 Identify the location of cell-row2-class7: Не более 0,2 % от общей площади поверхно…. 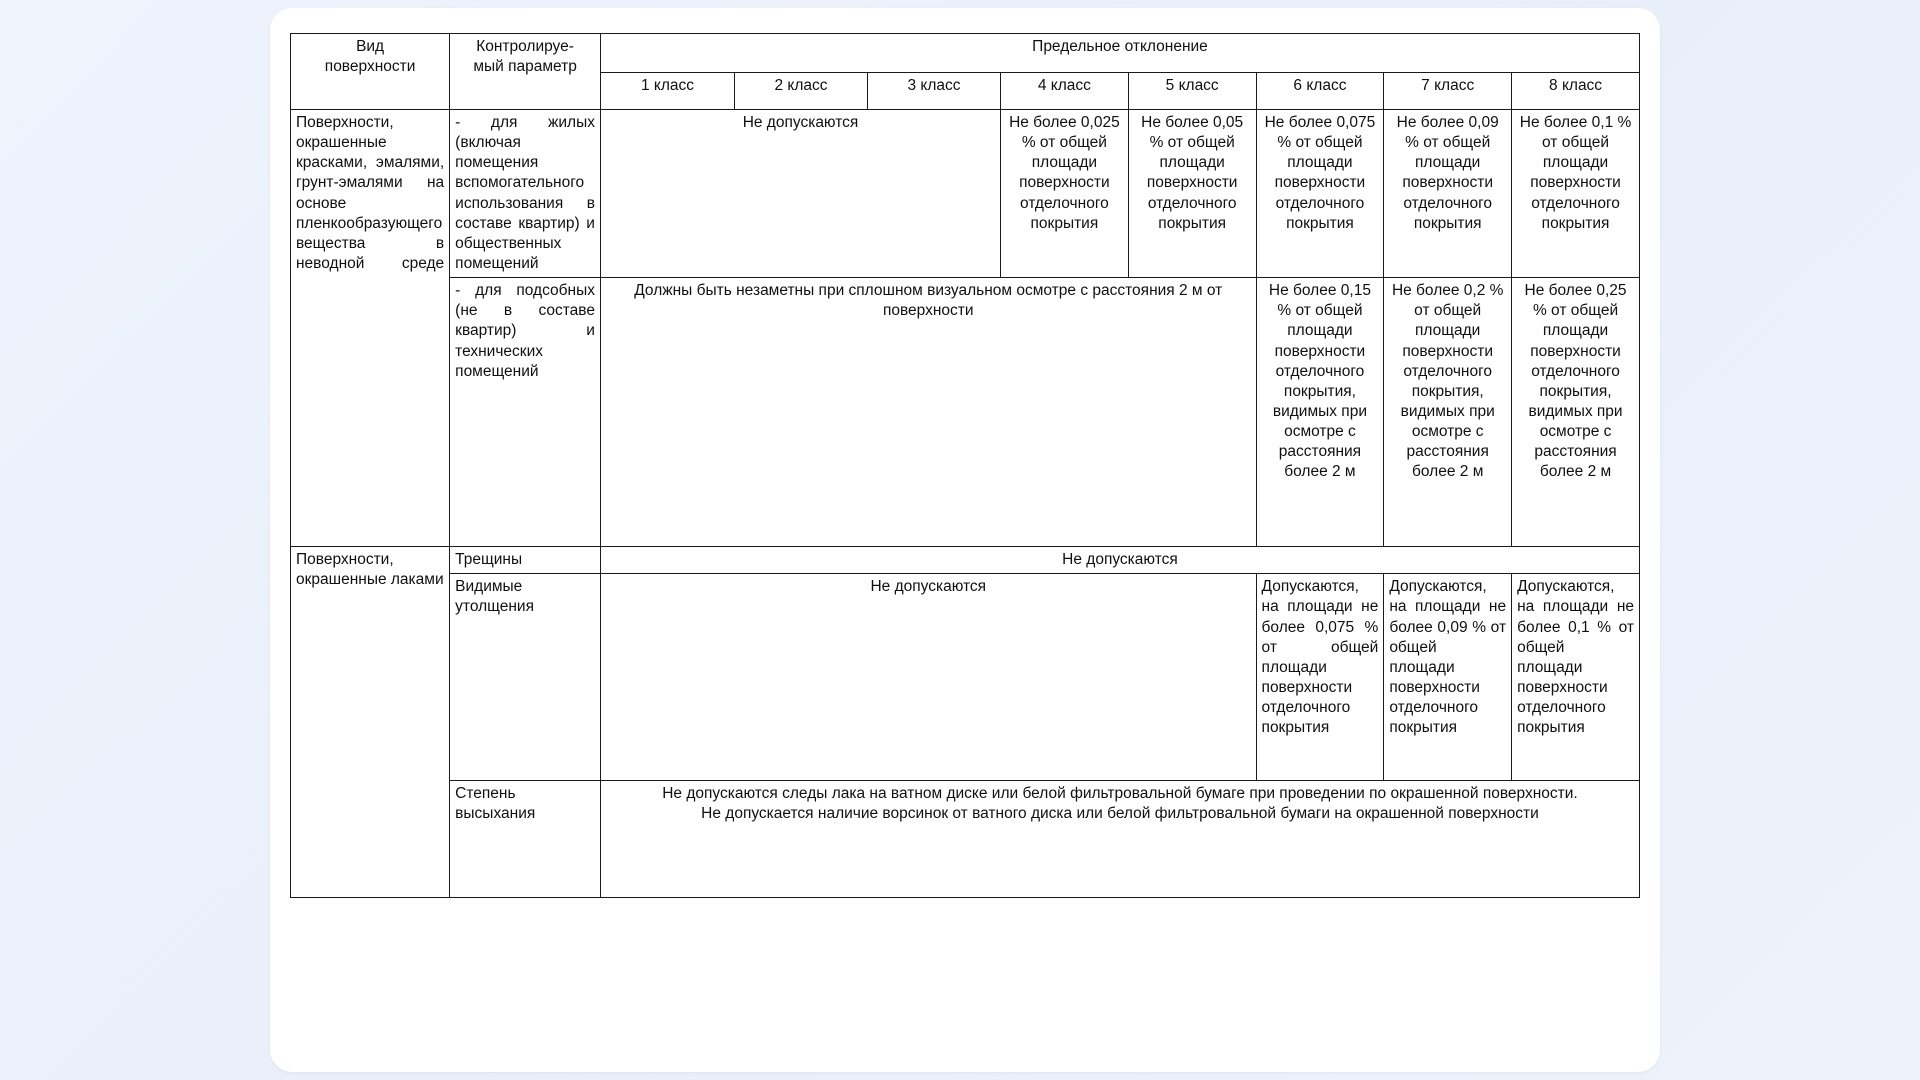
(1448, 412).